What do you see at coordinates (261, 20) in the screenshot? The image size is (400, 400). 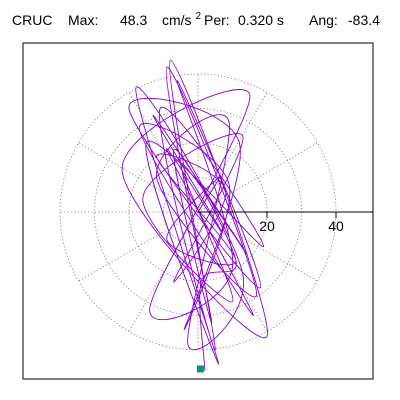 I see `period-value: 0.320 s` at bounding box center [261, 20].